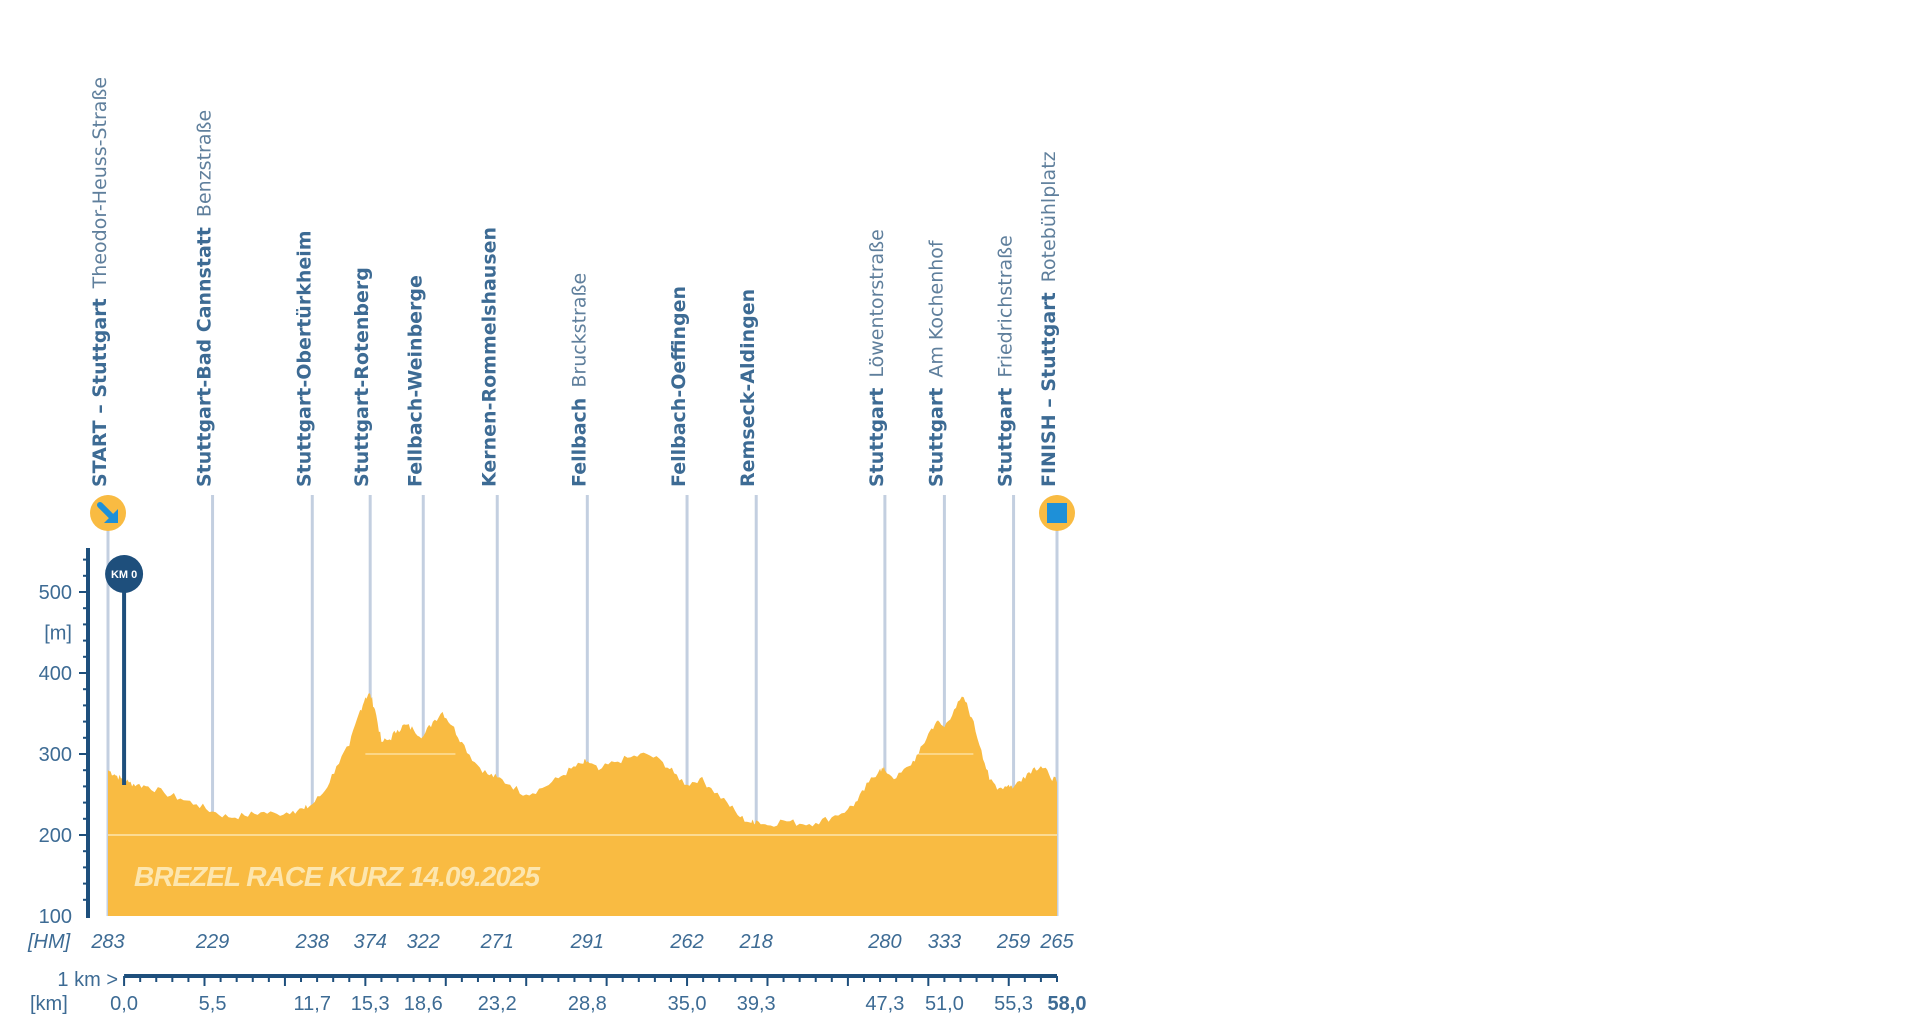 This screenshot has height=1030, width=1920. I want to click on waypoint-label-aldingen: Remseck-Aldingen, so click(748, 388).